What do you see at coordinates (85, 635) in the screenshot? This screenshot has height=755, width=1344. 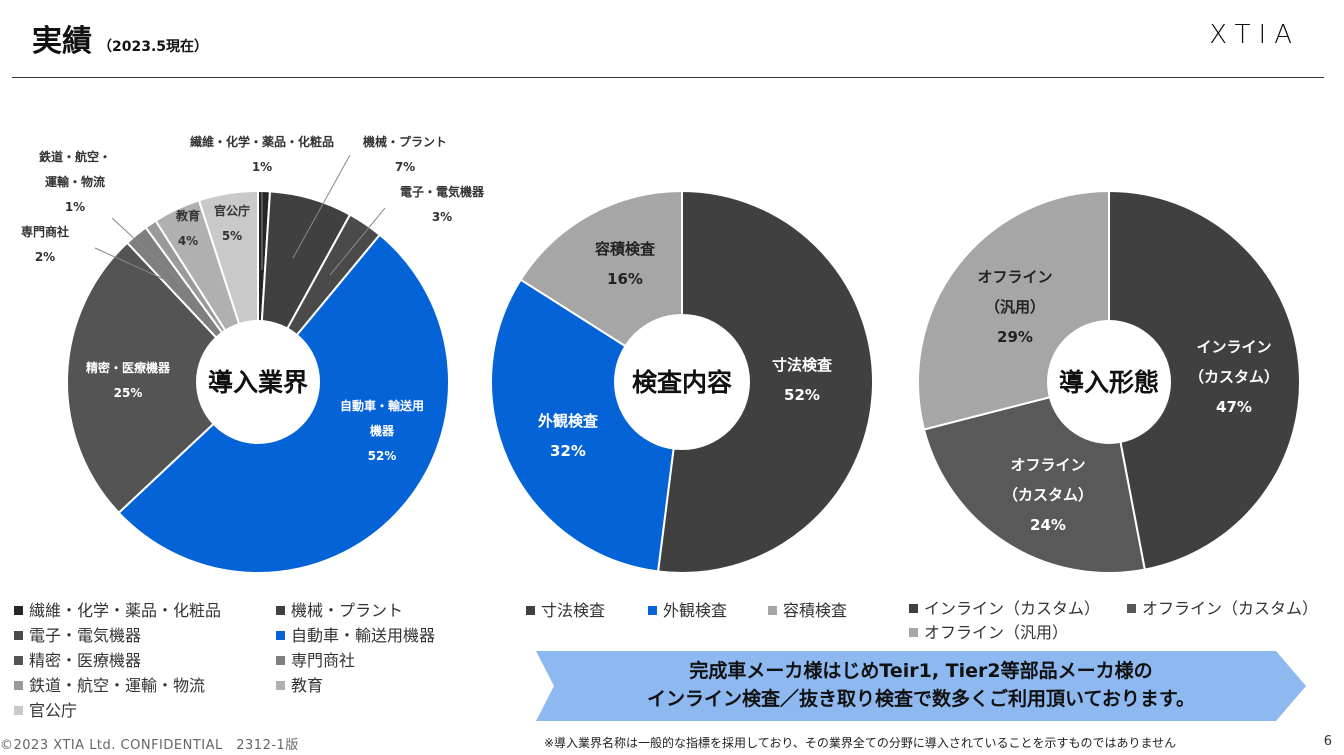 I see `legend-label: 電子・電気機器` at bounding box center [85, 635].